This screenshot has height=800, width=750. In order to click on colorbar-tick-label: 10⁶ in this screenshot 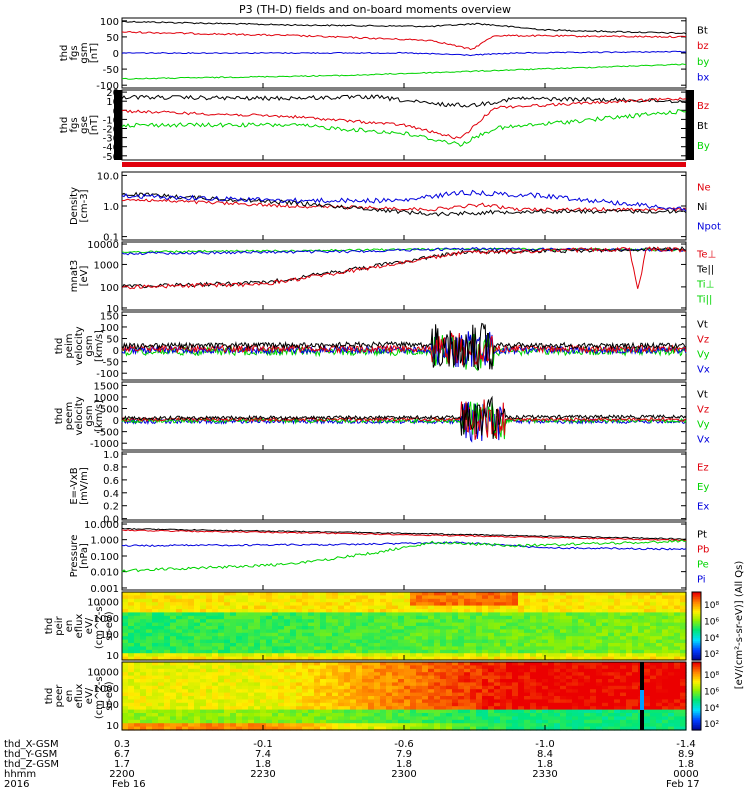, I will do `click(711, 623)`.